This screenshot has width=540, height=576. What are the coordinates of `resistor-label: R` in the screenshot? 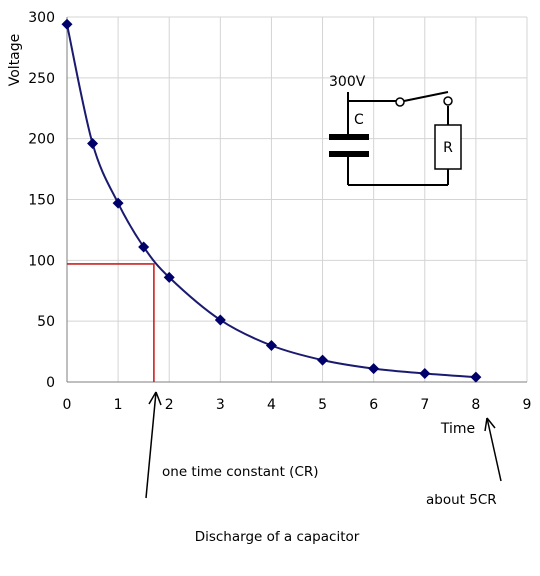 It's located at (448, 148).